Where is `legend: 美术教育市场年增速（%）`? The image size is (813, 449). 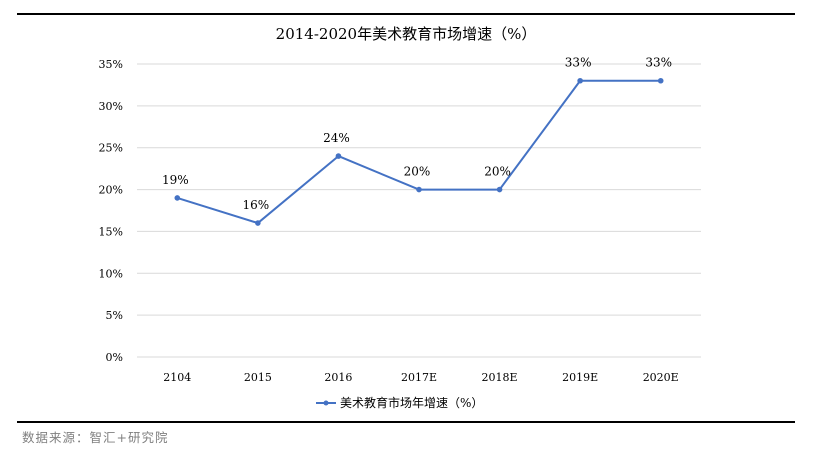 legend: 美术教育市场年增速（%） is located at coordinates (399, 402).